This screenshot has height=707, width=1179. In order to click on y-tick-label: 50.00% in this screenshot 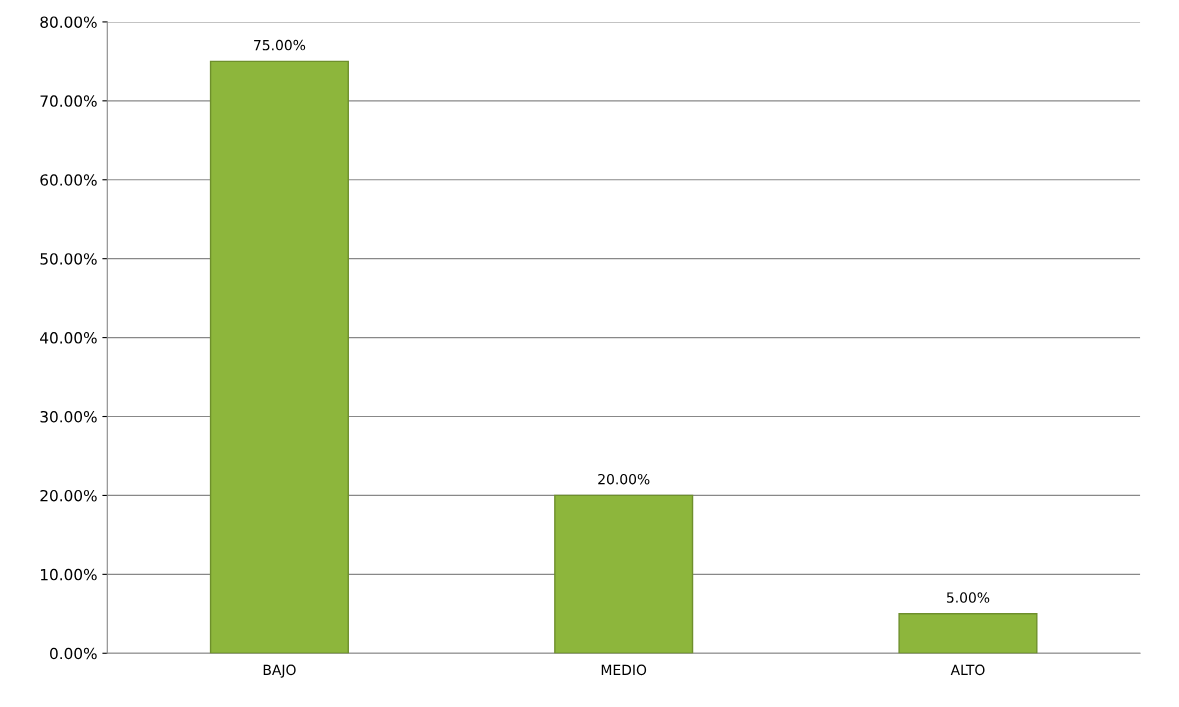, I will do `click(68, 259)`.